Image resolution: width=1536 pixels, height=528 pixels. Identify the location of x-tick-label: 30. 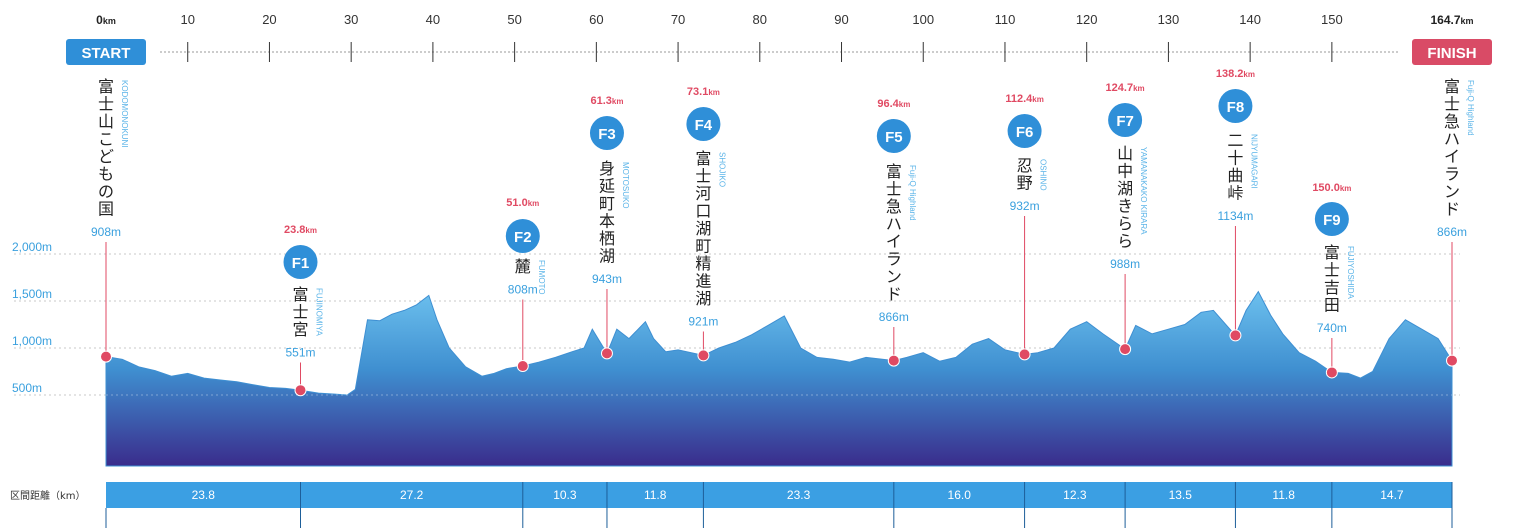
(351, 19).